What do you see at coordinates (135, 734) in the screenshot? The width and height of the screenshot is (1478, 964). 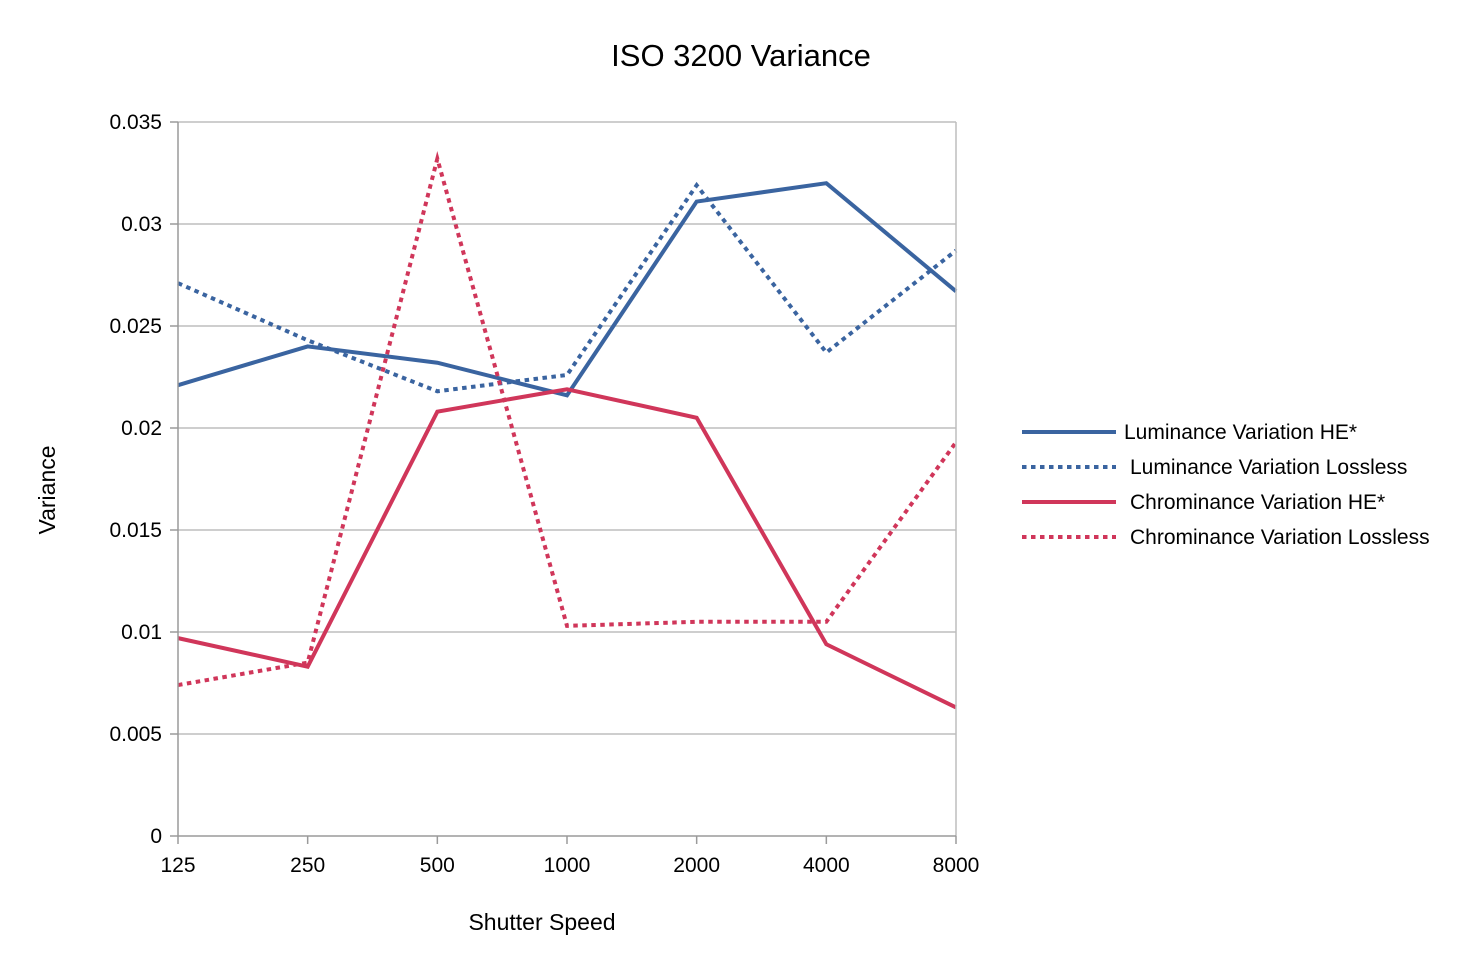 I see `y-tick-label: 0.005` at bounding box center [135, 734].